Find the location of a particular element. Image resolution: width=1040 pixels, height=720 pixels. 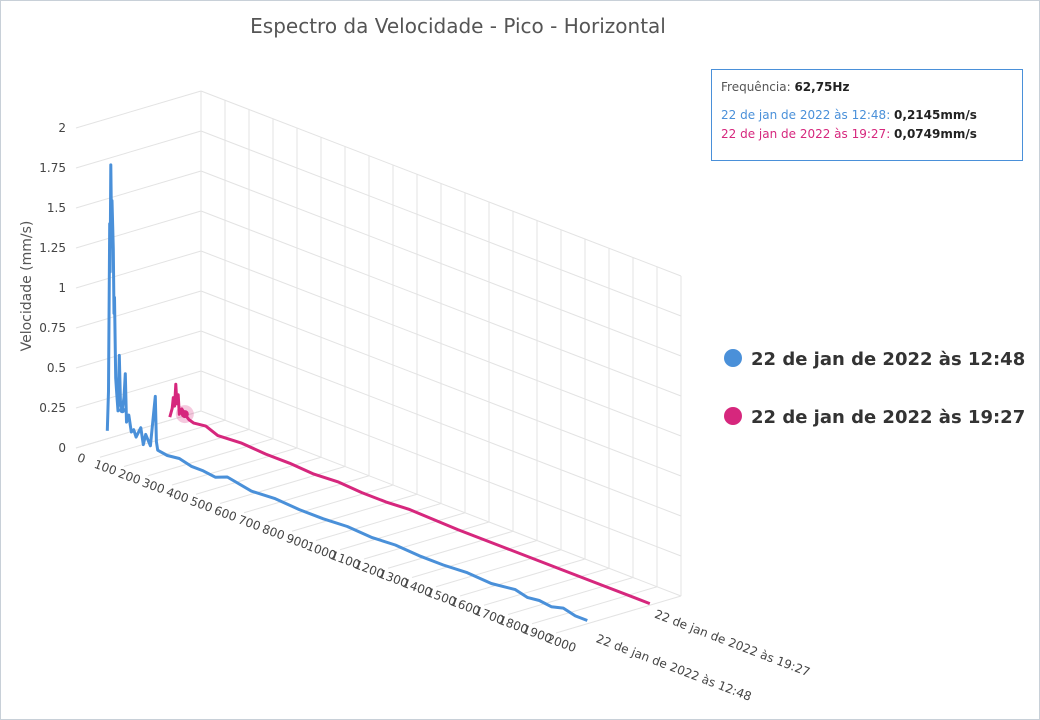

tooltip-series: 22 de jan de 2022 às 19:27 is located at coordinates (807, 134).